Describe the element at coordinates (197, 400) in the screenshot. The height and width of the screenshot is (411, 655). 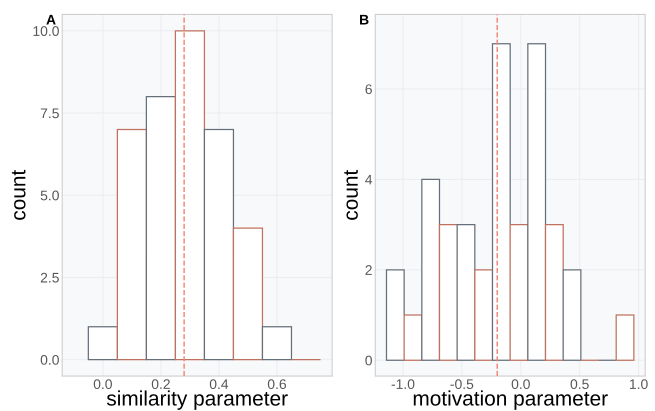
I see `x-axis-title: similarity parameter` at that location.